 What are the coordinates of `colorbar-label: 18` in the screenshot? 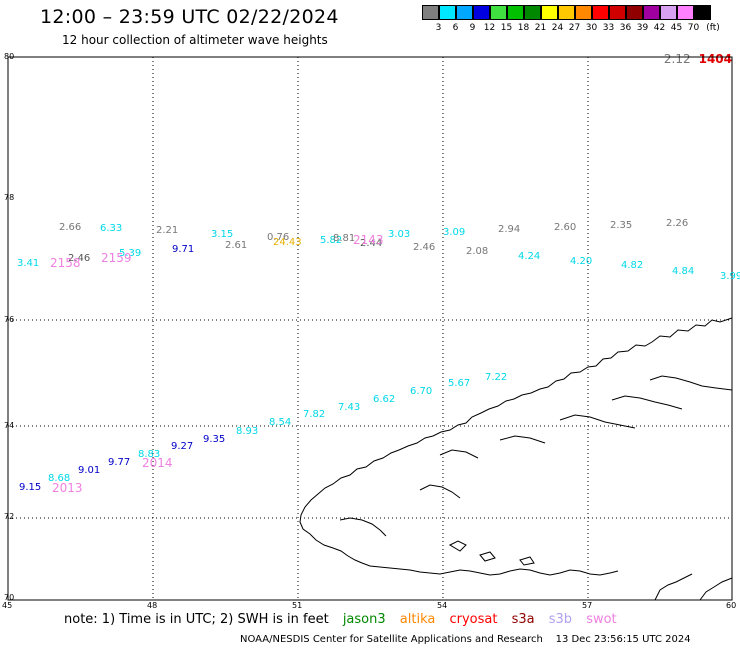 It's located at (523, 28).